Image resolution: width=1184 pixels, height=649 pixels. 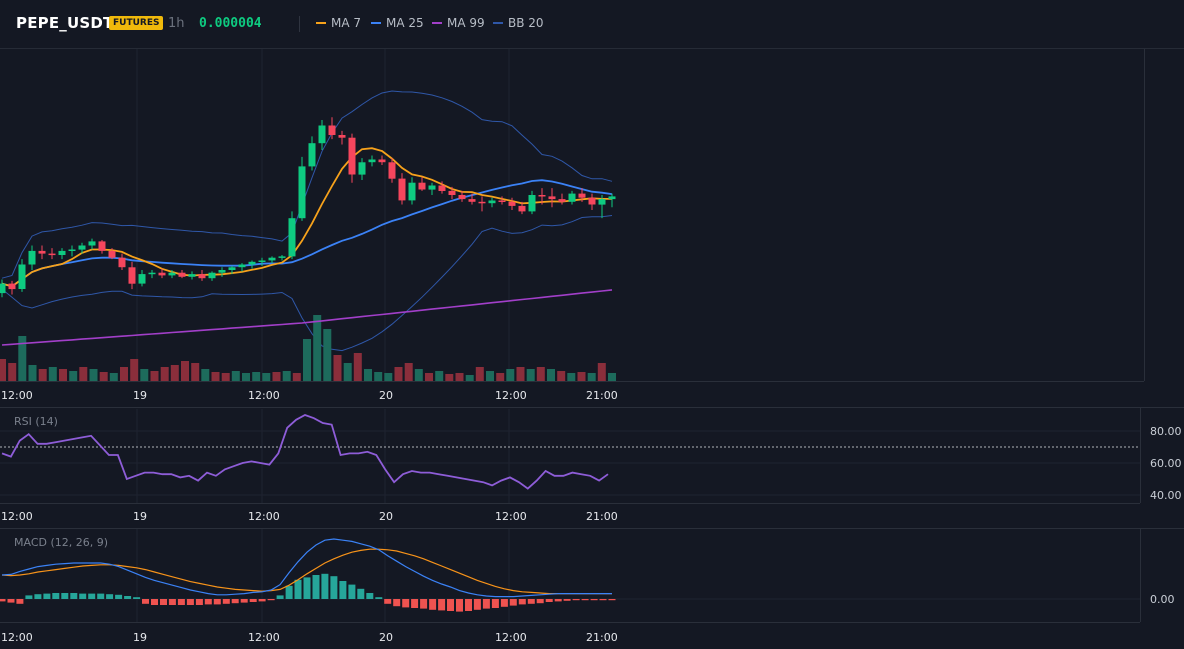 I want to click on ma25-line, so click(x=307, y=233).